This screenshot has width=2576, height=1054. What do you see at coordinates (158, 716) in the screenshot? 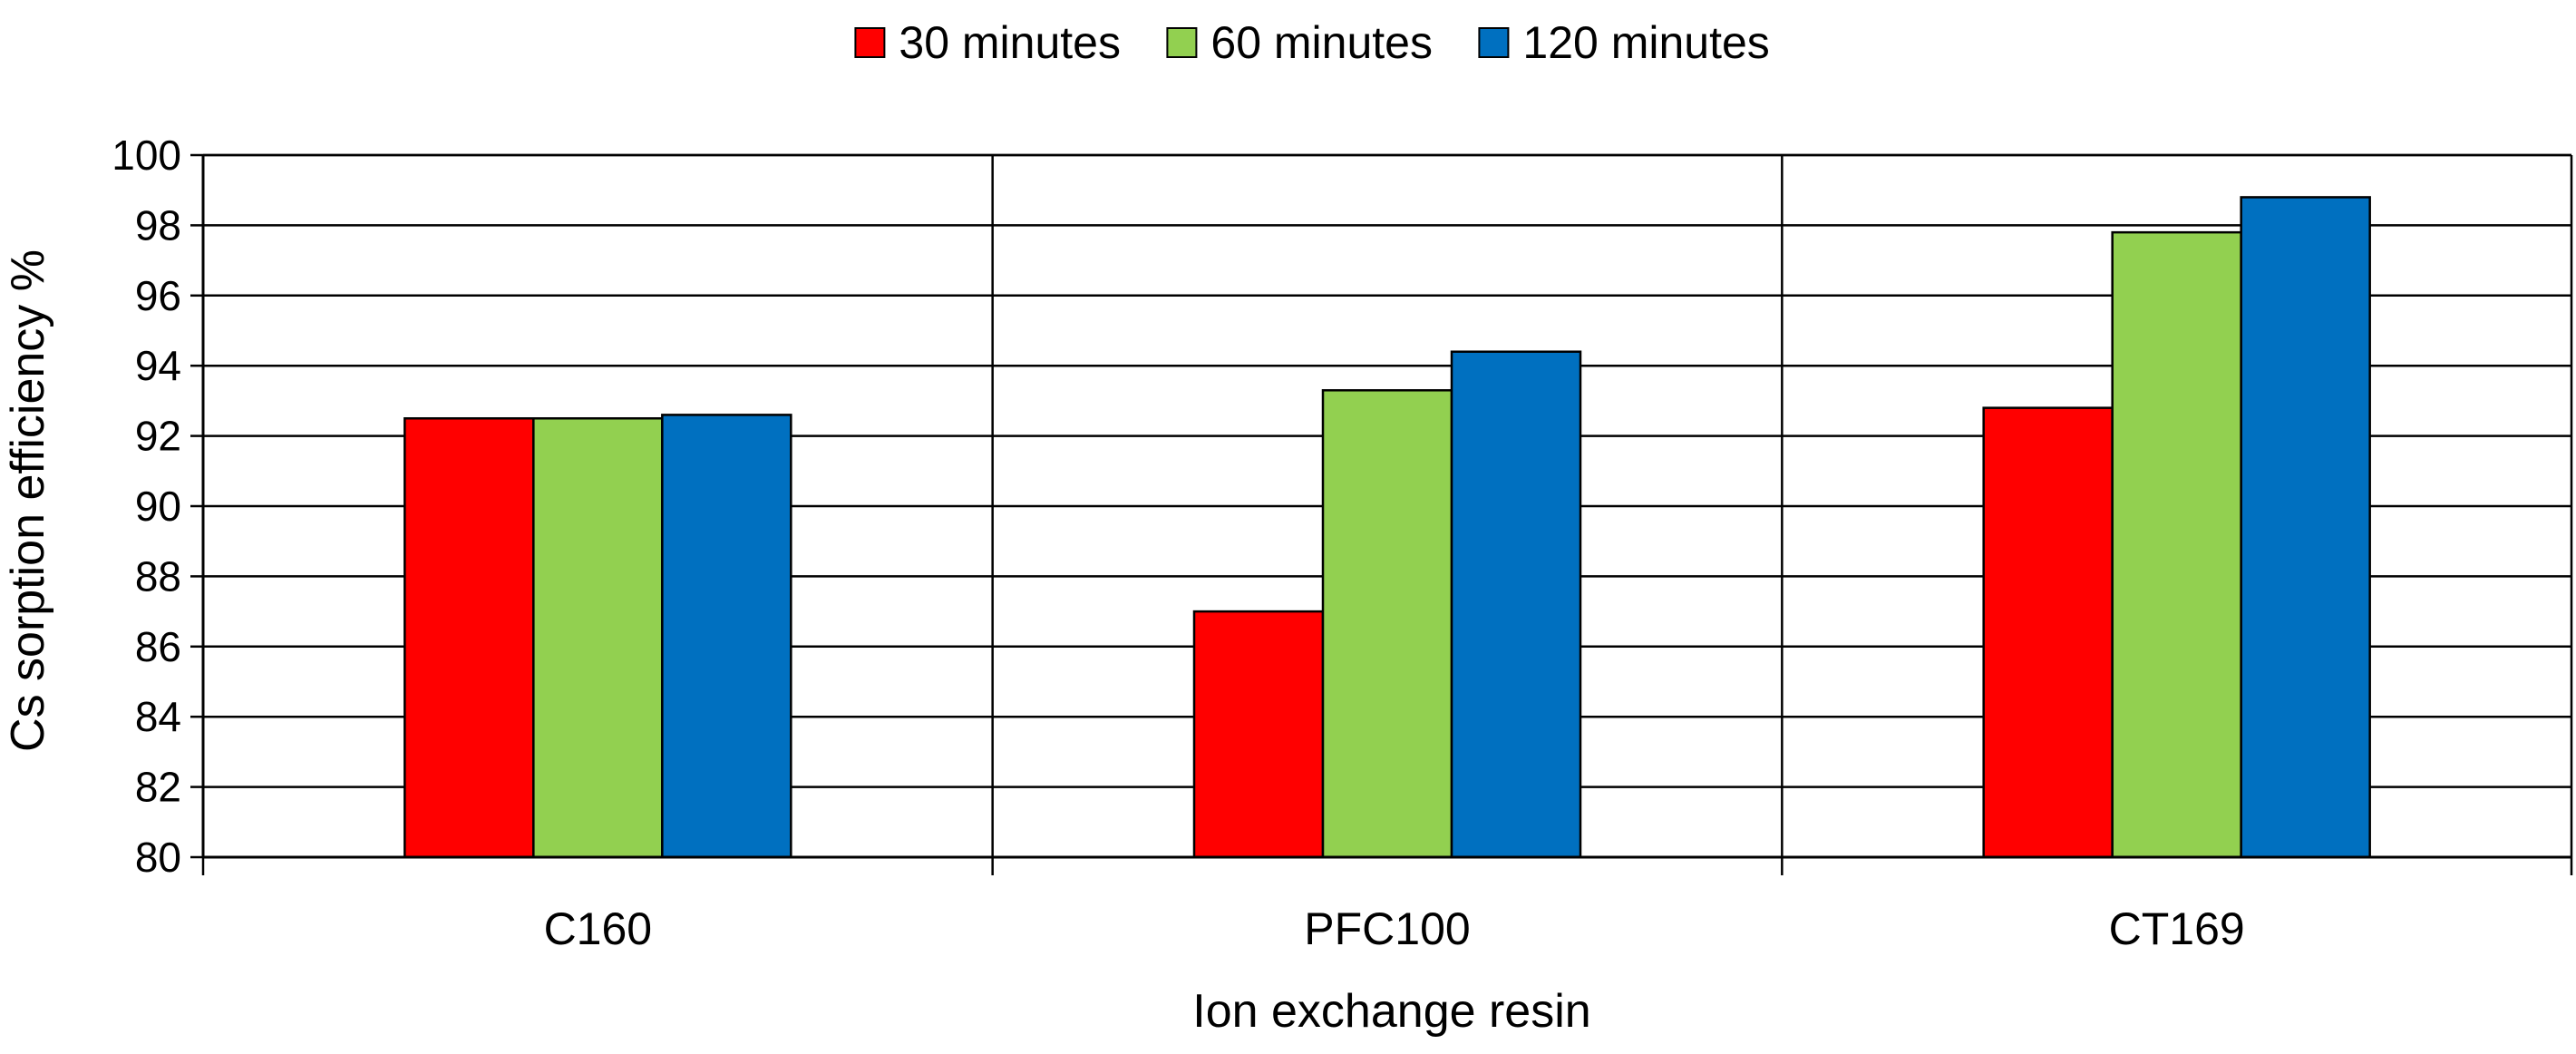
I see `y-tick-label: 84` at bounding box center [158, 716].